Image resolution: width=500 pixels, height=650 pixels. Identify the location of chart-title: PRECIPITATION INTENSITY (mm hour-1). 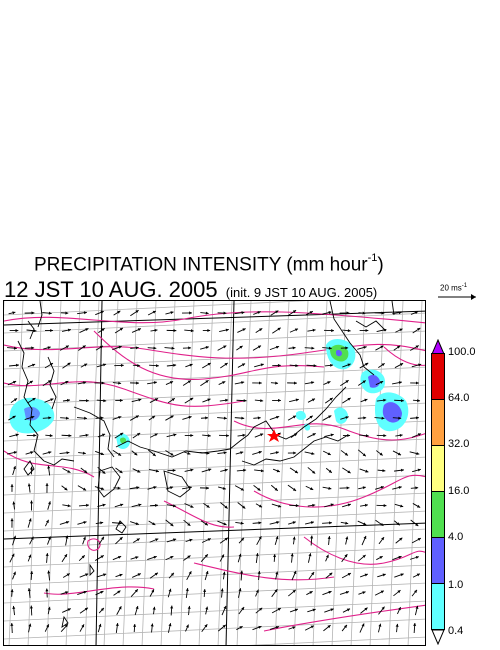
(209, 264).